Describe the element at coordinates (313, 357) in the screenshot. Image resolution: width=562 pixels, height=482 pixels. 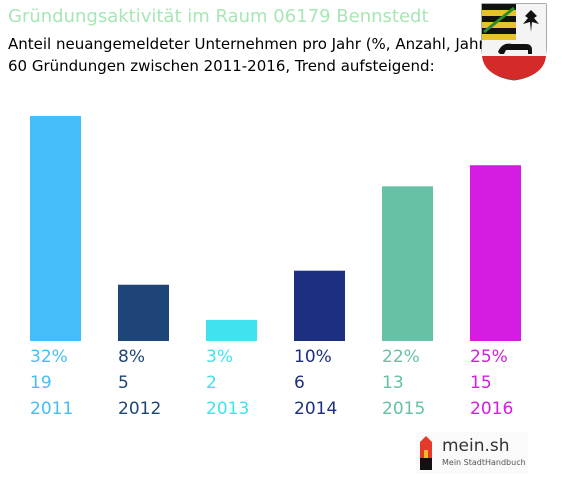
I see `percent-label: 10%` at that location.